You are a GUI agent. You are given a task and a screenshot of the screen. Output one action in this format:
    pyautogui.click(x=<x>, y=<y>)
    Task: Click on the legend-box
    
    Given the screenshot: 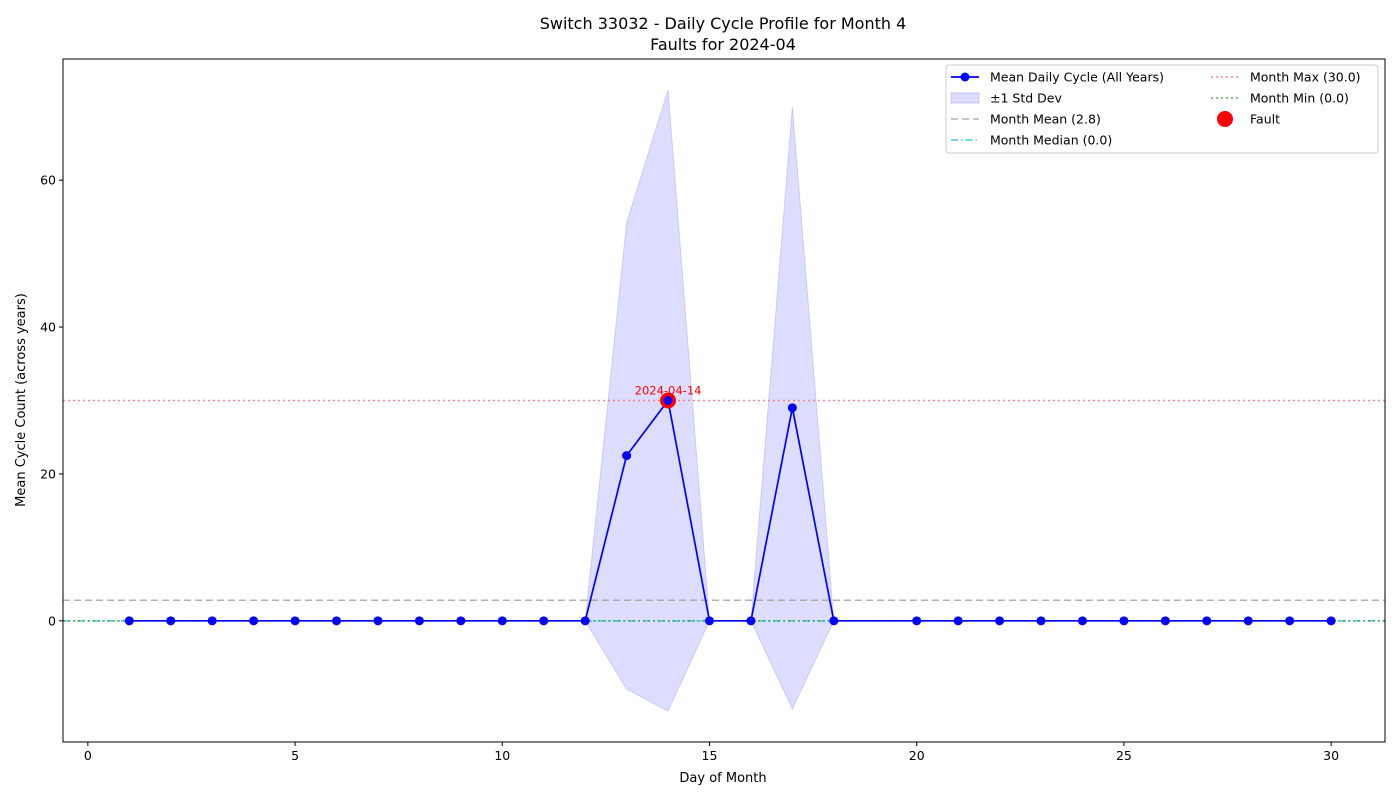 What is the action you would take?
    pyautogui.click(x=1162, y=109)
    